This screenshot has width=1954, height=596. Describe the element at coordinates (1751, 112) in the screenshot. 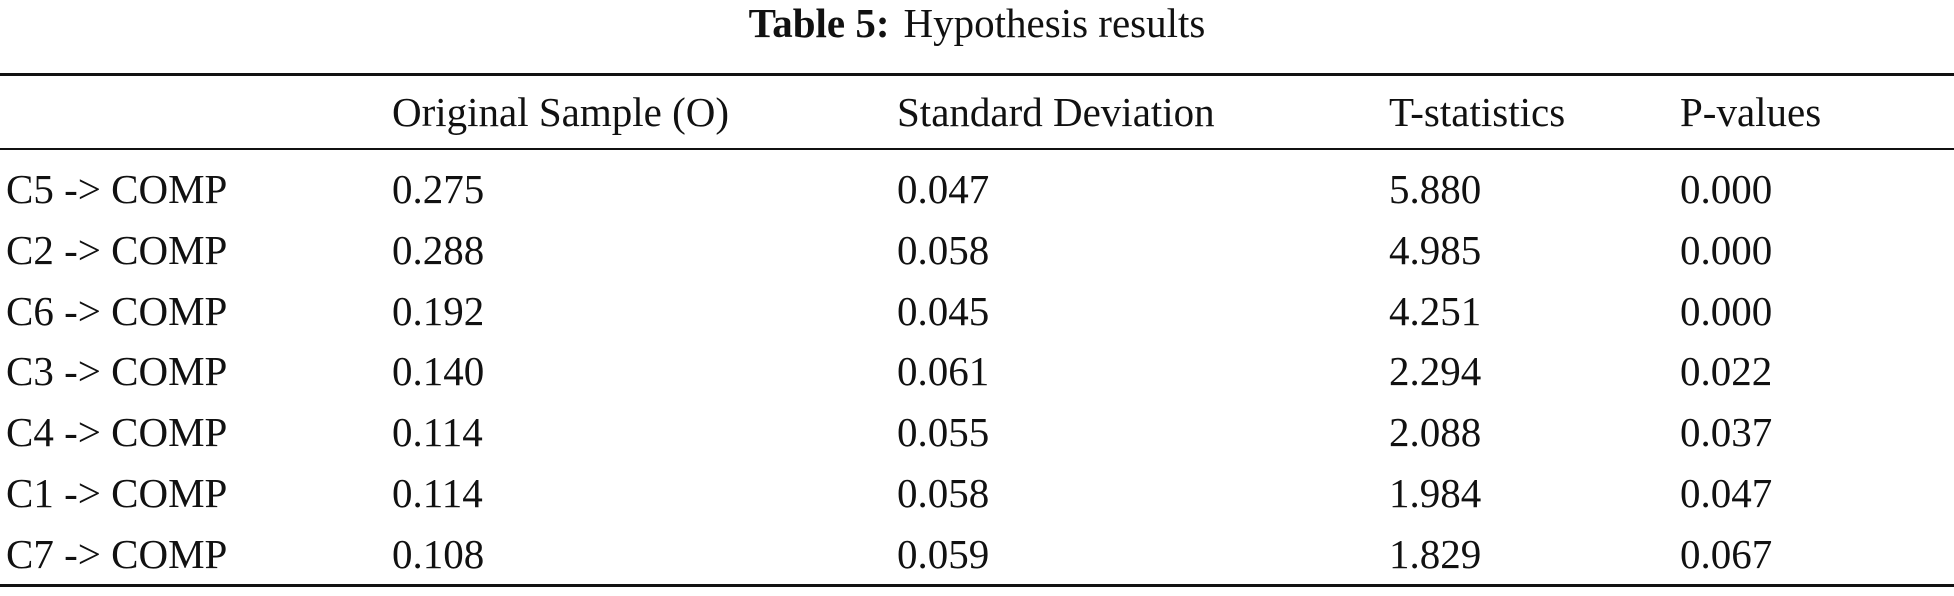

I see `column-header: P-values` at that location.